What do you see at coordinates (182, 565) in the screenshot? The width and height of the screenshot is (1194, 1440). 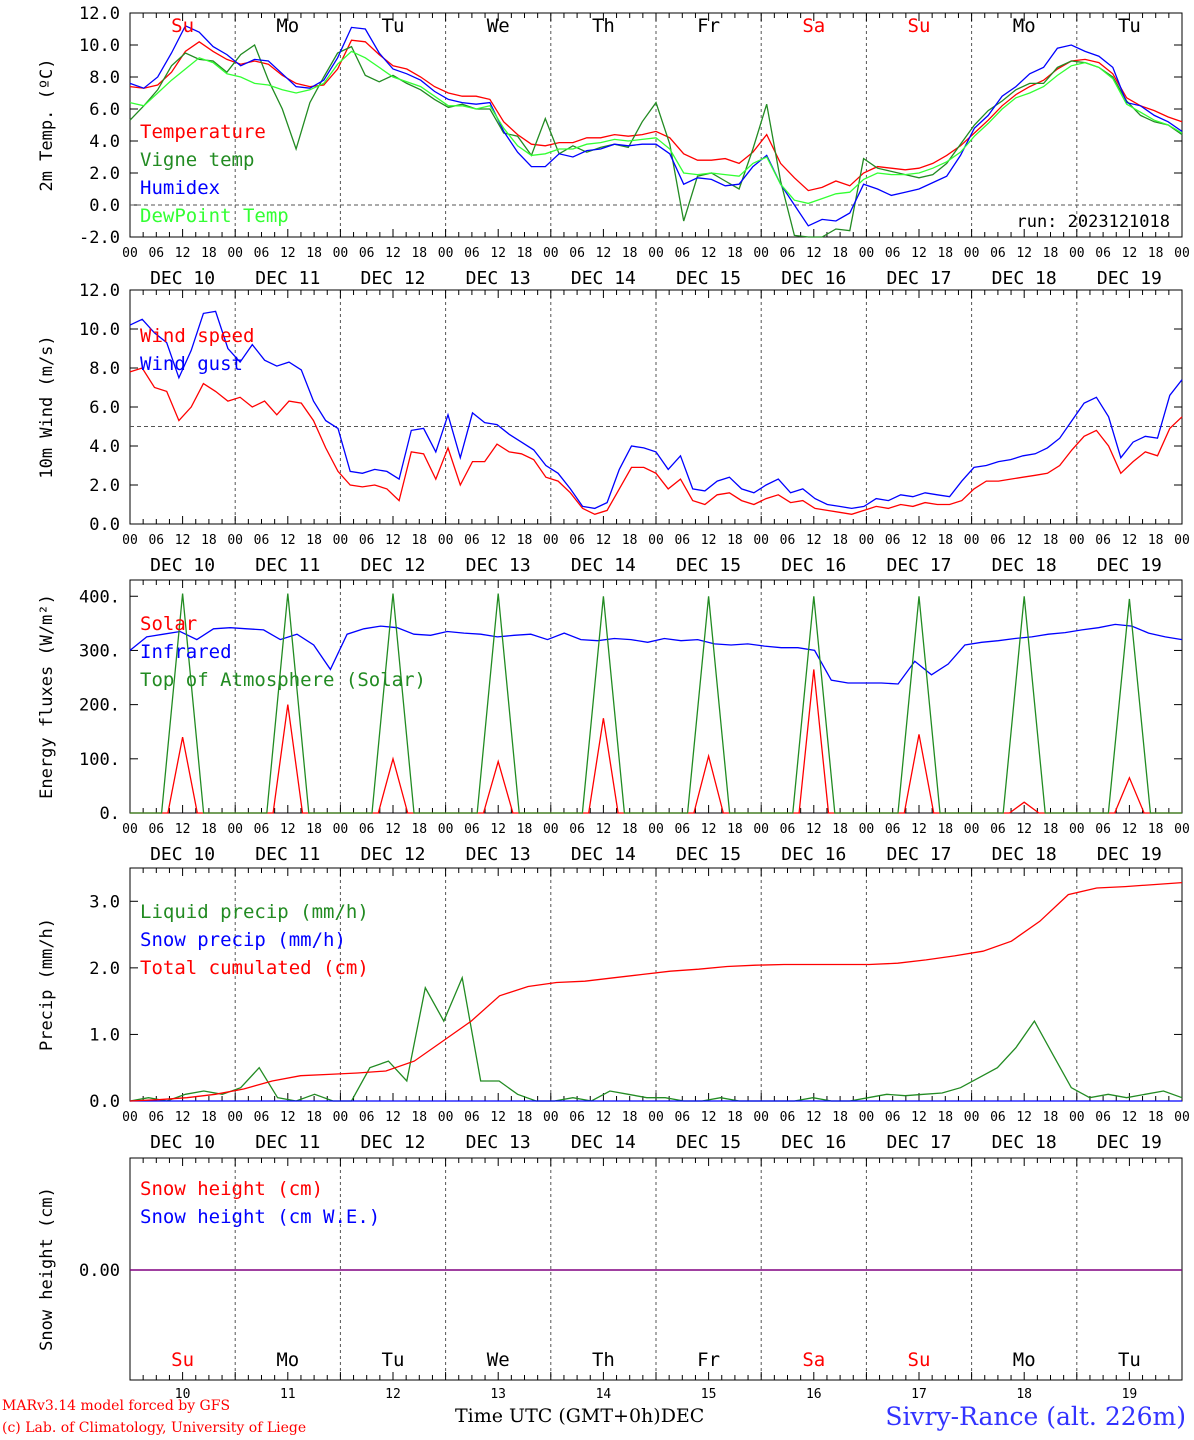 I see `date-label: DEC 10` at bounding box center [182, 565].